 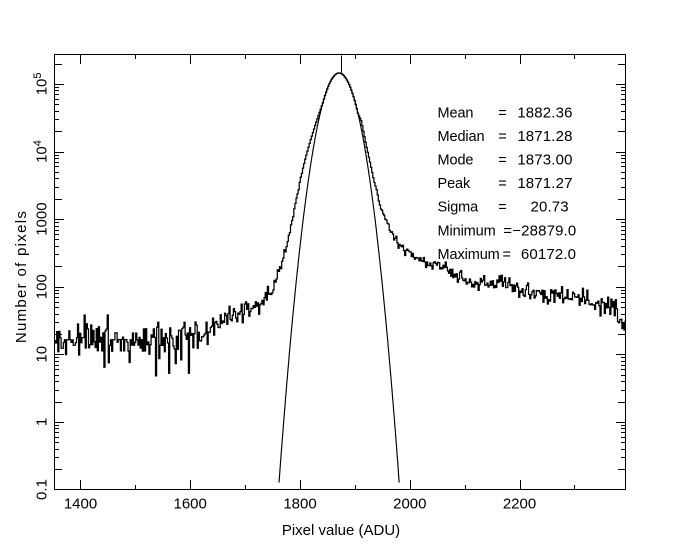 What do you see at coordinates (190, 504) in the screenshot?
I see `svg-text: 1600` at bounding box center [190, 504].